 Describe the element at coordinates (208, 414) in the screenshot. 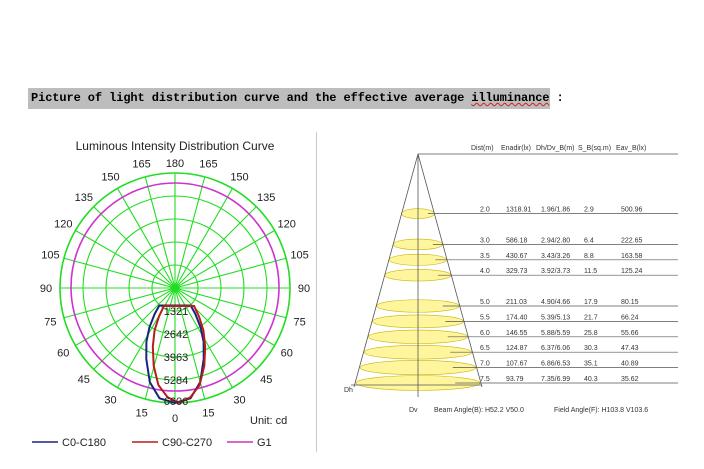

I see `angle-label-right: 15` at that location.